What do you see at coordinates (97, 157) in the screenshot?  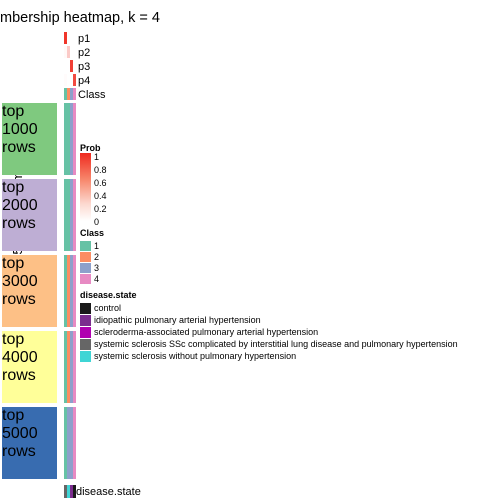 I see `prob-tick: 1` at bounding box center [97, 157].